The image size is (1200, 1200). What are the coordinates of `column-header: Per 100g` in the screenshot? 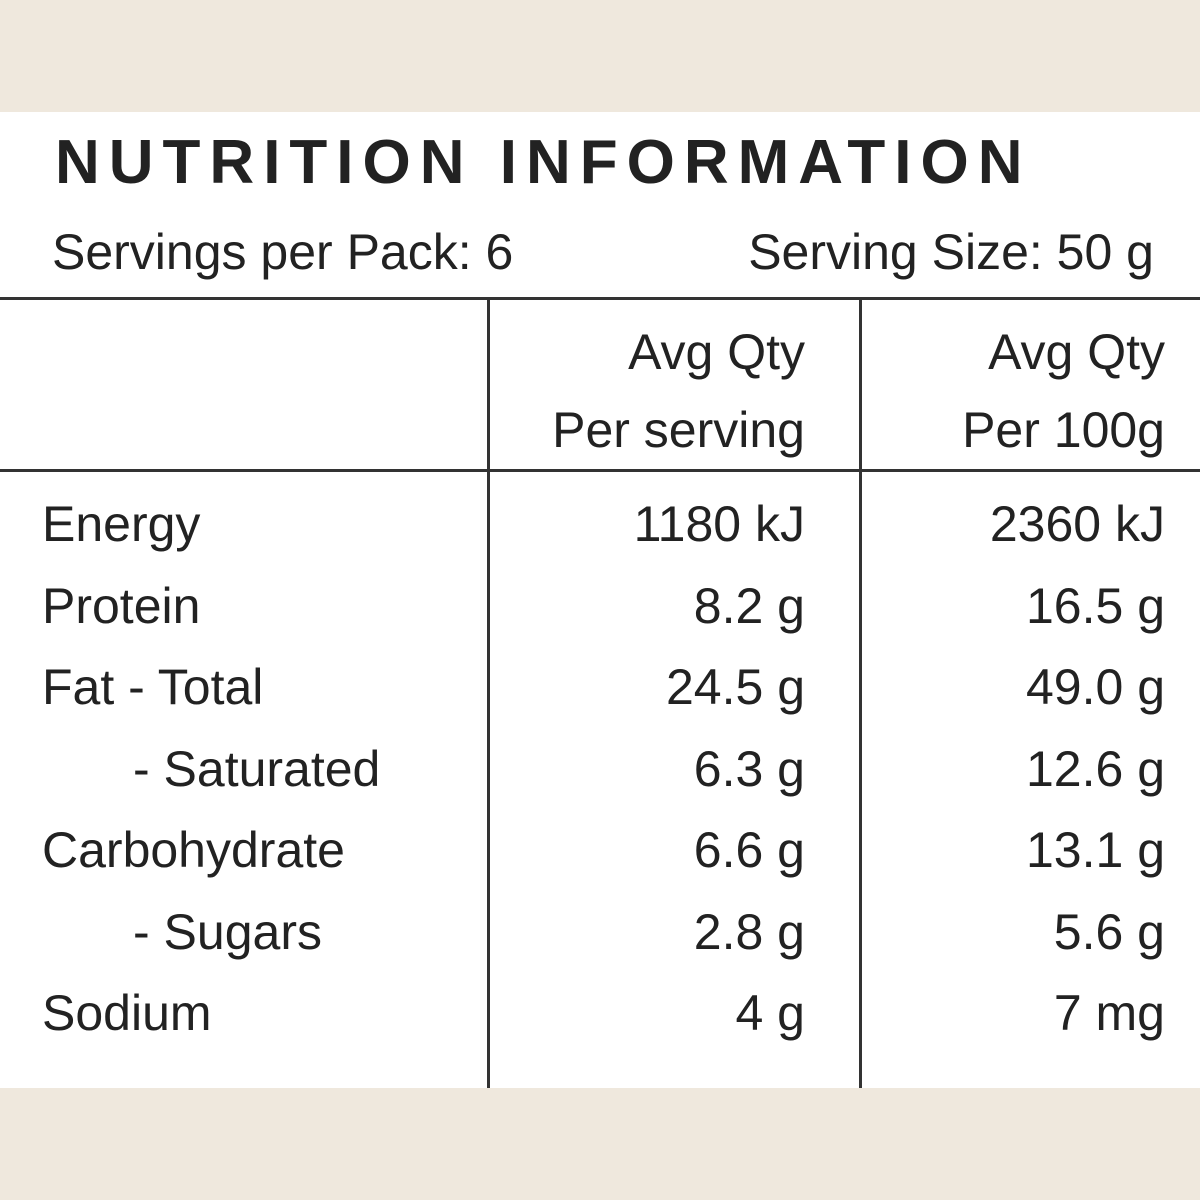 It's located at (1063, 430).